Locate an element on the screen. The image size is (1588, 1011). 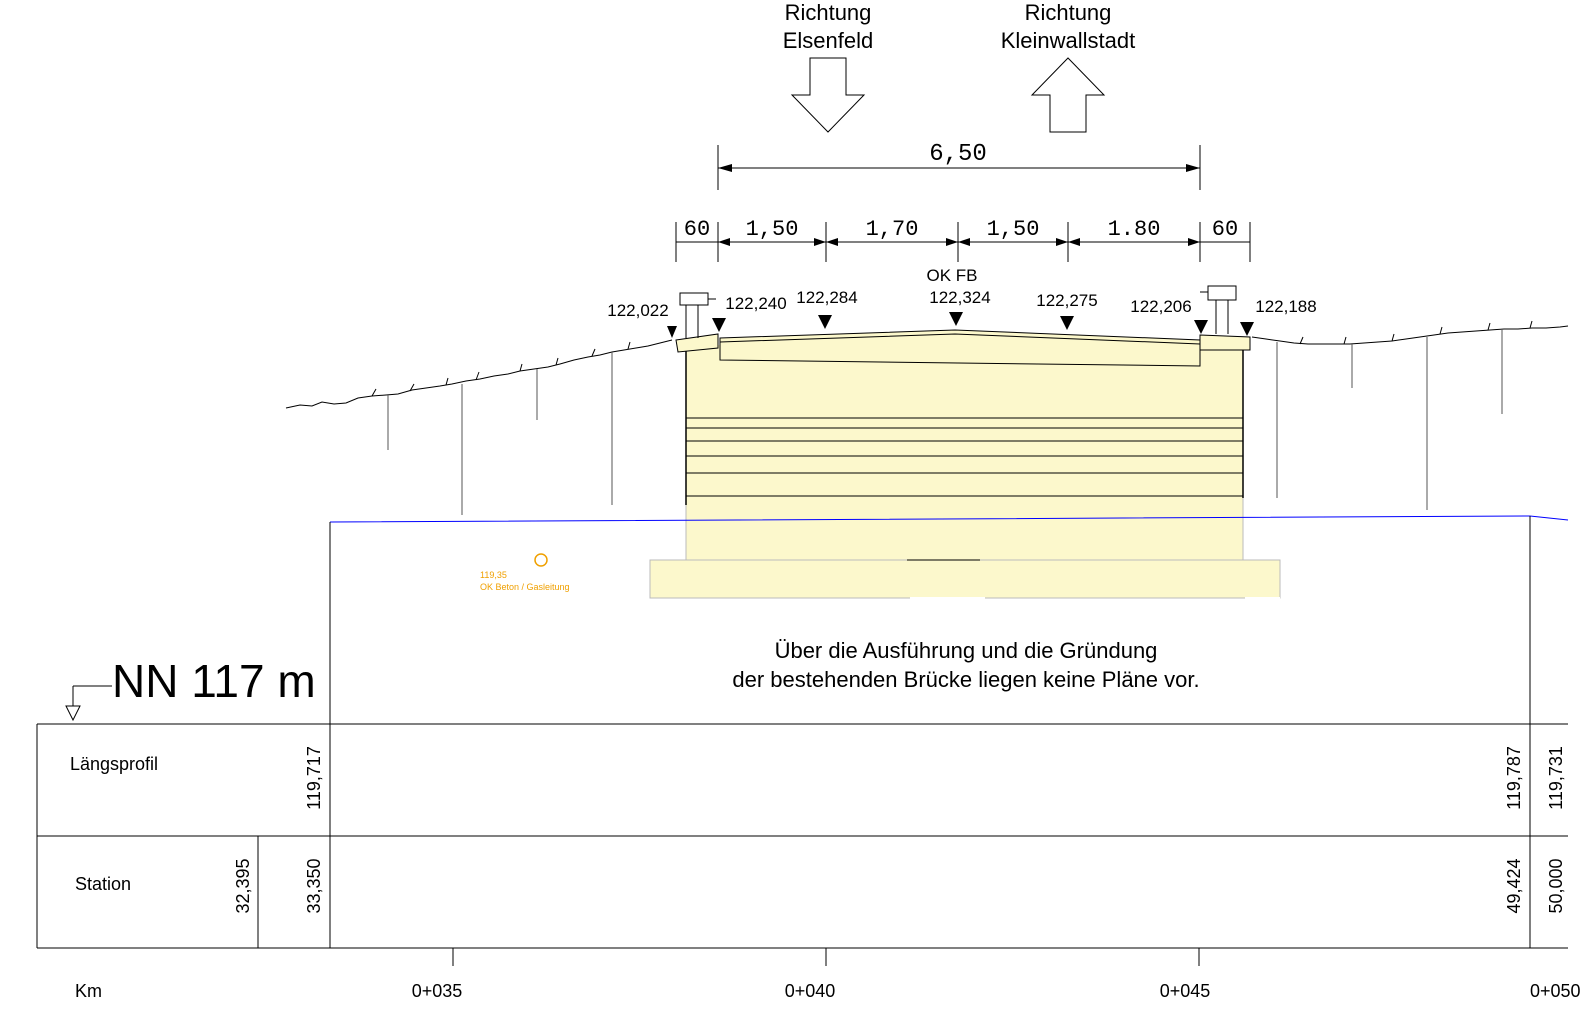
ground-hatching is located at coordinates (952, 358).